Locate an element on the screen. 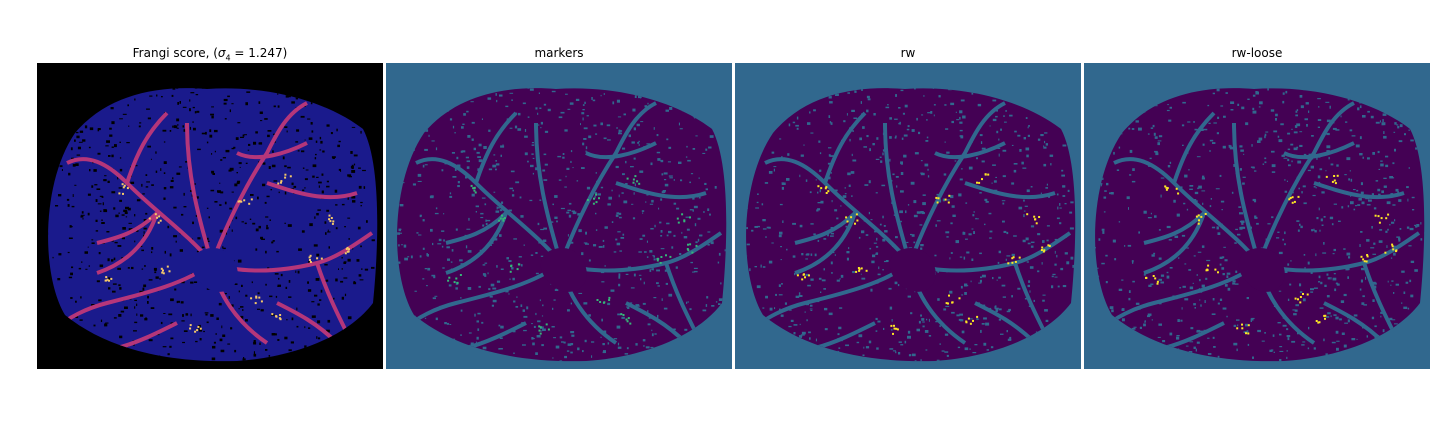 This screenshot has height=432, width=1440. optic-disc is located at coordinates (1261, 270).